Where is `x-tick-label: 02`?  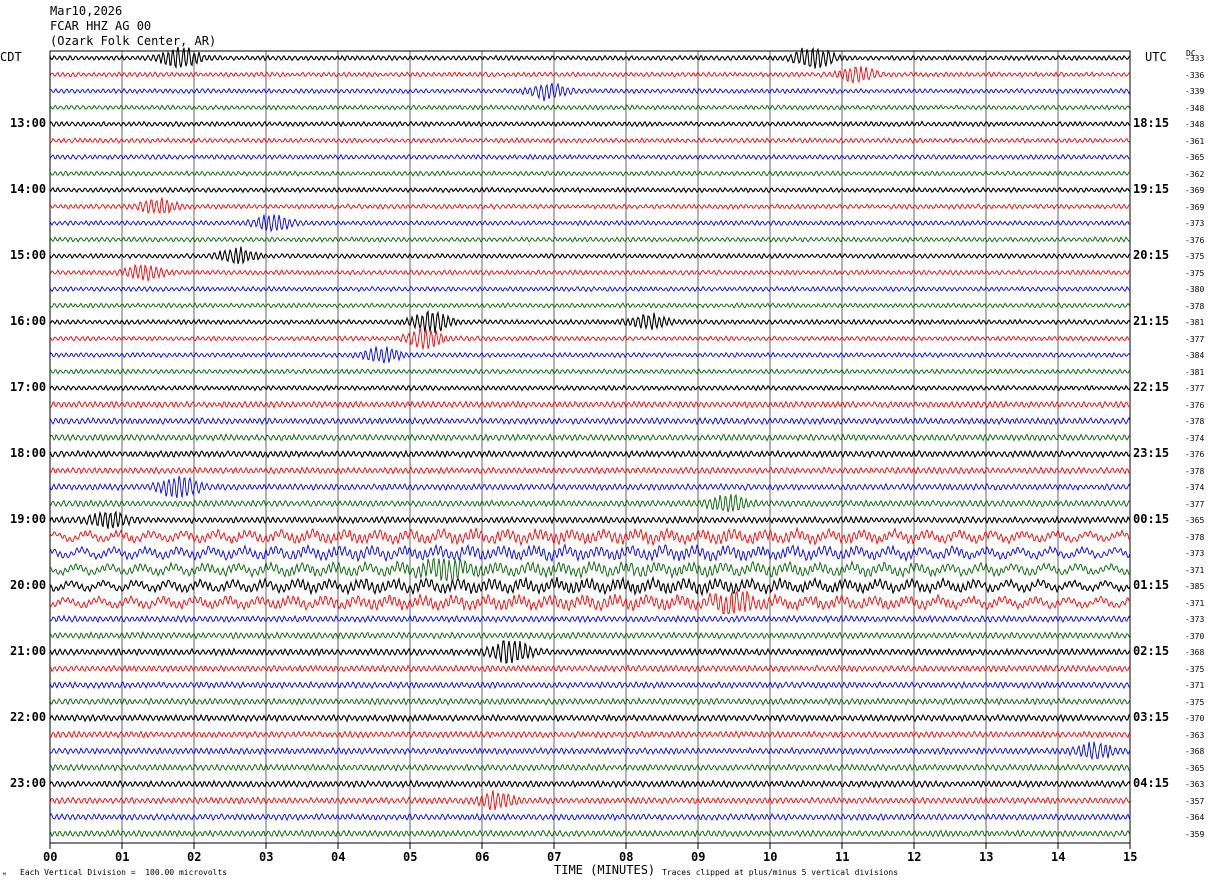 x-tick-label: 02 is located at coordinates (194, 857).